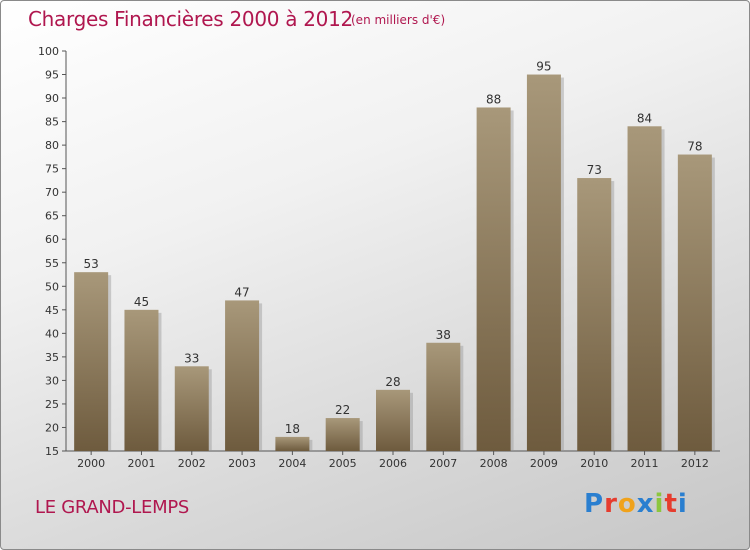 This screenshot has height=550, width=750. Describe the element at coordinates (52, 75) in the screenshot. I see `y-tick-label: 95` at that location.